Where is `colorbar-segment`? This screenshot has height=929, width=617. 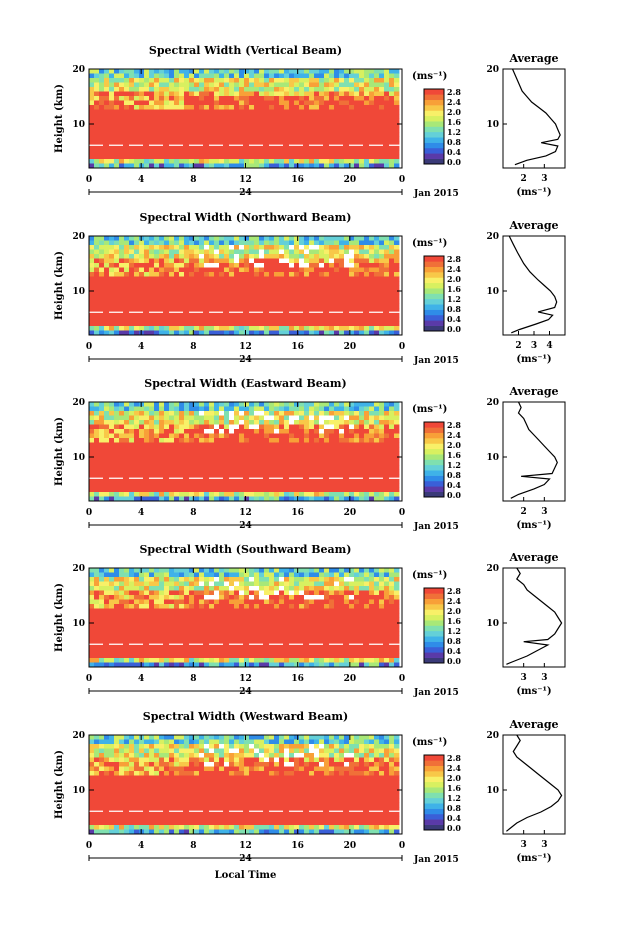
colorbar-segment is located at coordinates (434, 124).